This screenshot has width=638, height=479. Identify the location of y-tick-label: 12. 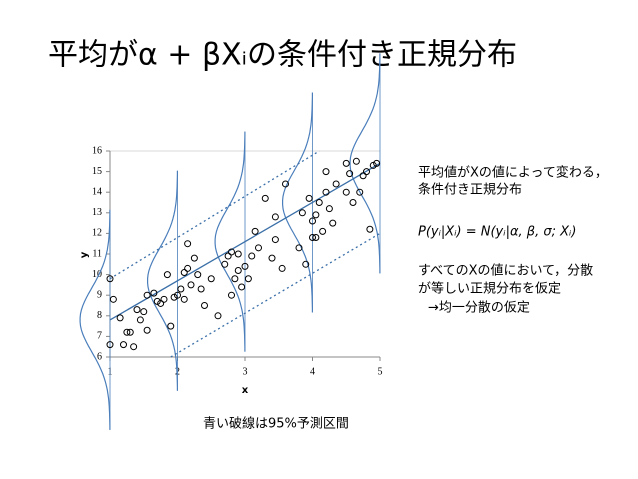
(97, 233).